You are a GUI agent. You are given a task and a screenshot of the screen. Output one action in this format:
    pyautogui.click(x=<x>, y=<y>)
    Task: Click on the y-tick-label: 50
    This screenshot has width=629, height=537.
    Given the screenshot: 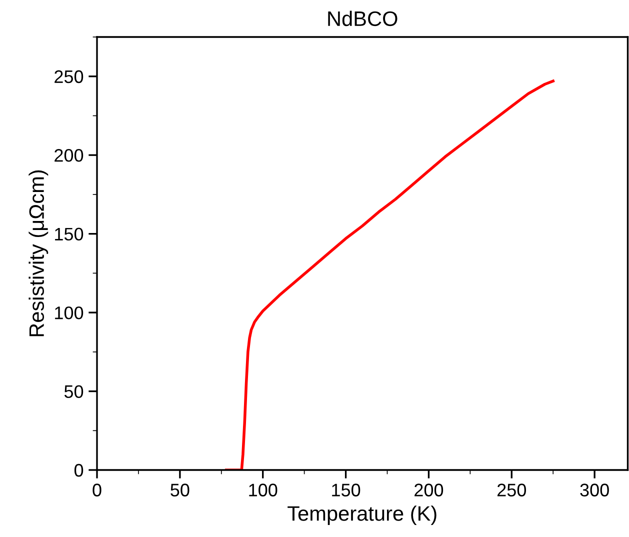 What is the action you would take?
    pyautogui.click(x=74, y=391)
    